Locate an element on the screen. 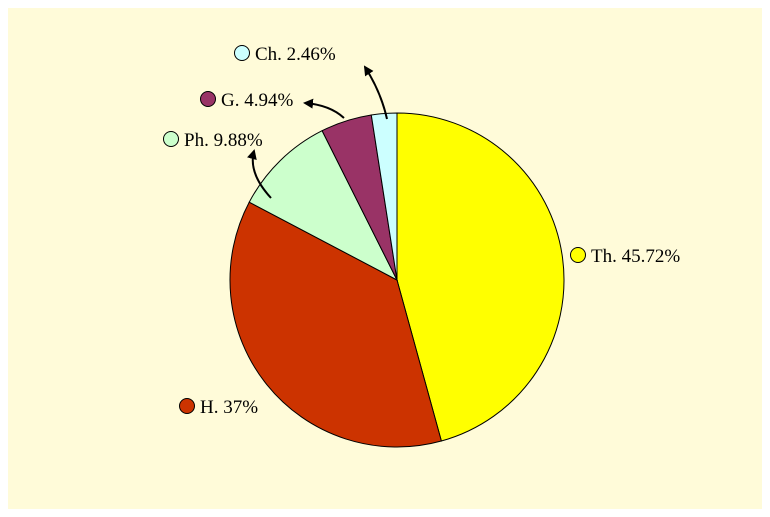 The height and width of the screenshot is (517, 770). label-marker-h is located at coordinates (187, 406).